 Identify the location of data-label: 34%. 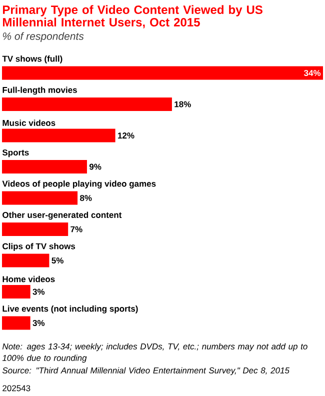
(312, 73).